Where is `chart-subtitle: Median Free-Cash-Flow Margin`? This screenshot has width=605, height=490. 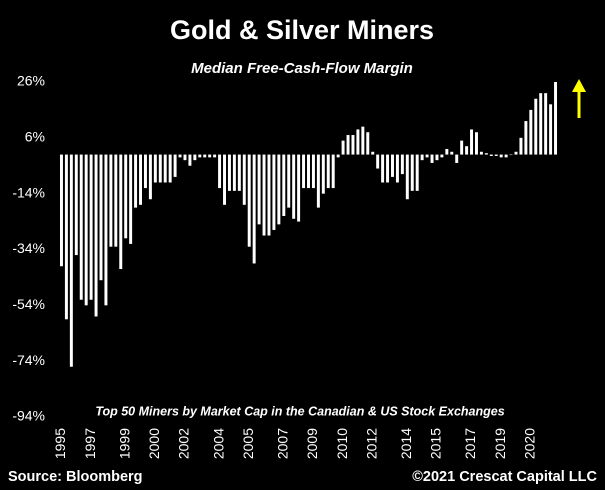
chart-subtitle: Median Free-Cash-Flow Margin is located at coordinates (302, 68).